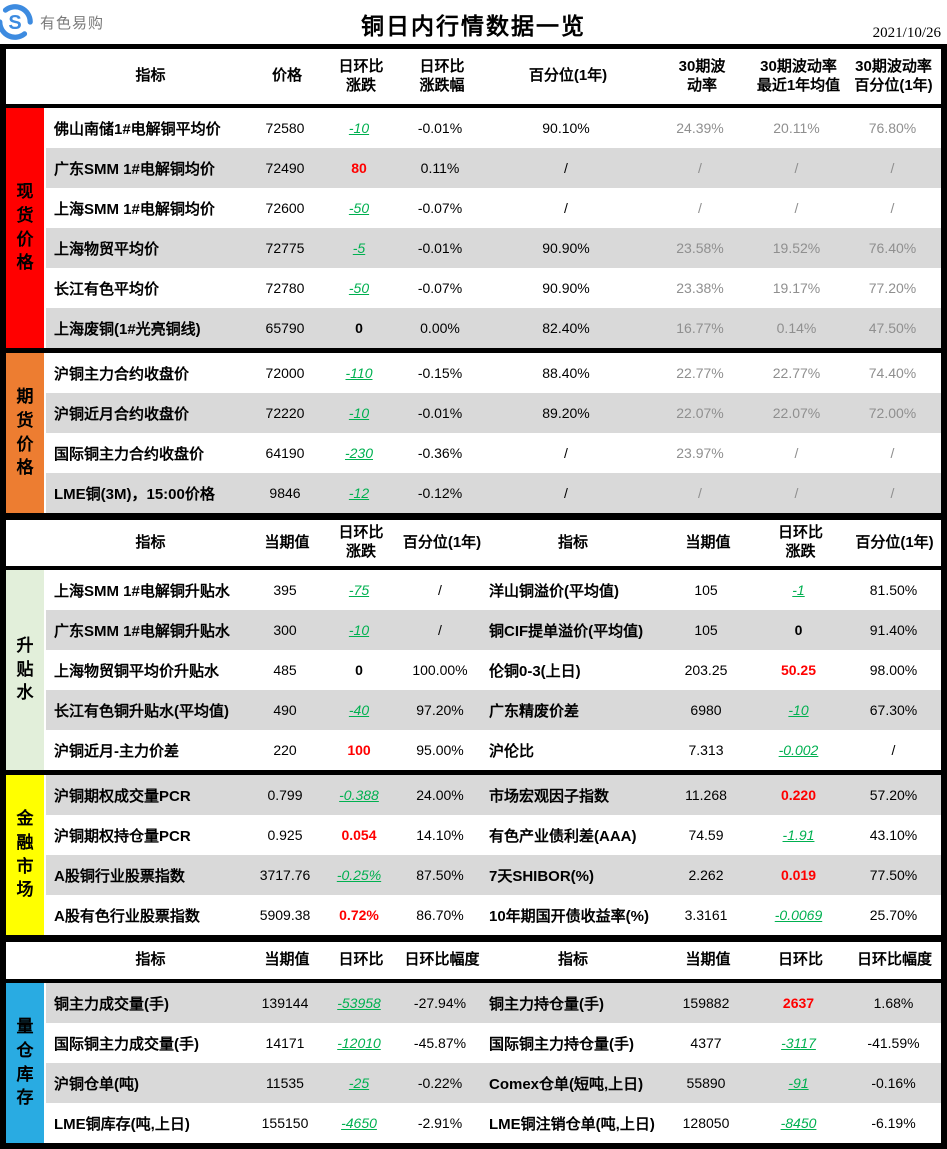 The height and width of the screenshot is (1149, 947). Describe the element at coordinates (440, 248) in the screenshot. I see `cell-value: -0.01%` at that location.